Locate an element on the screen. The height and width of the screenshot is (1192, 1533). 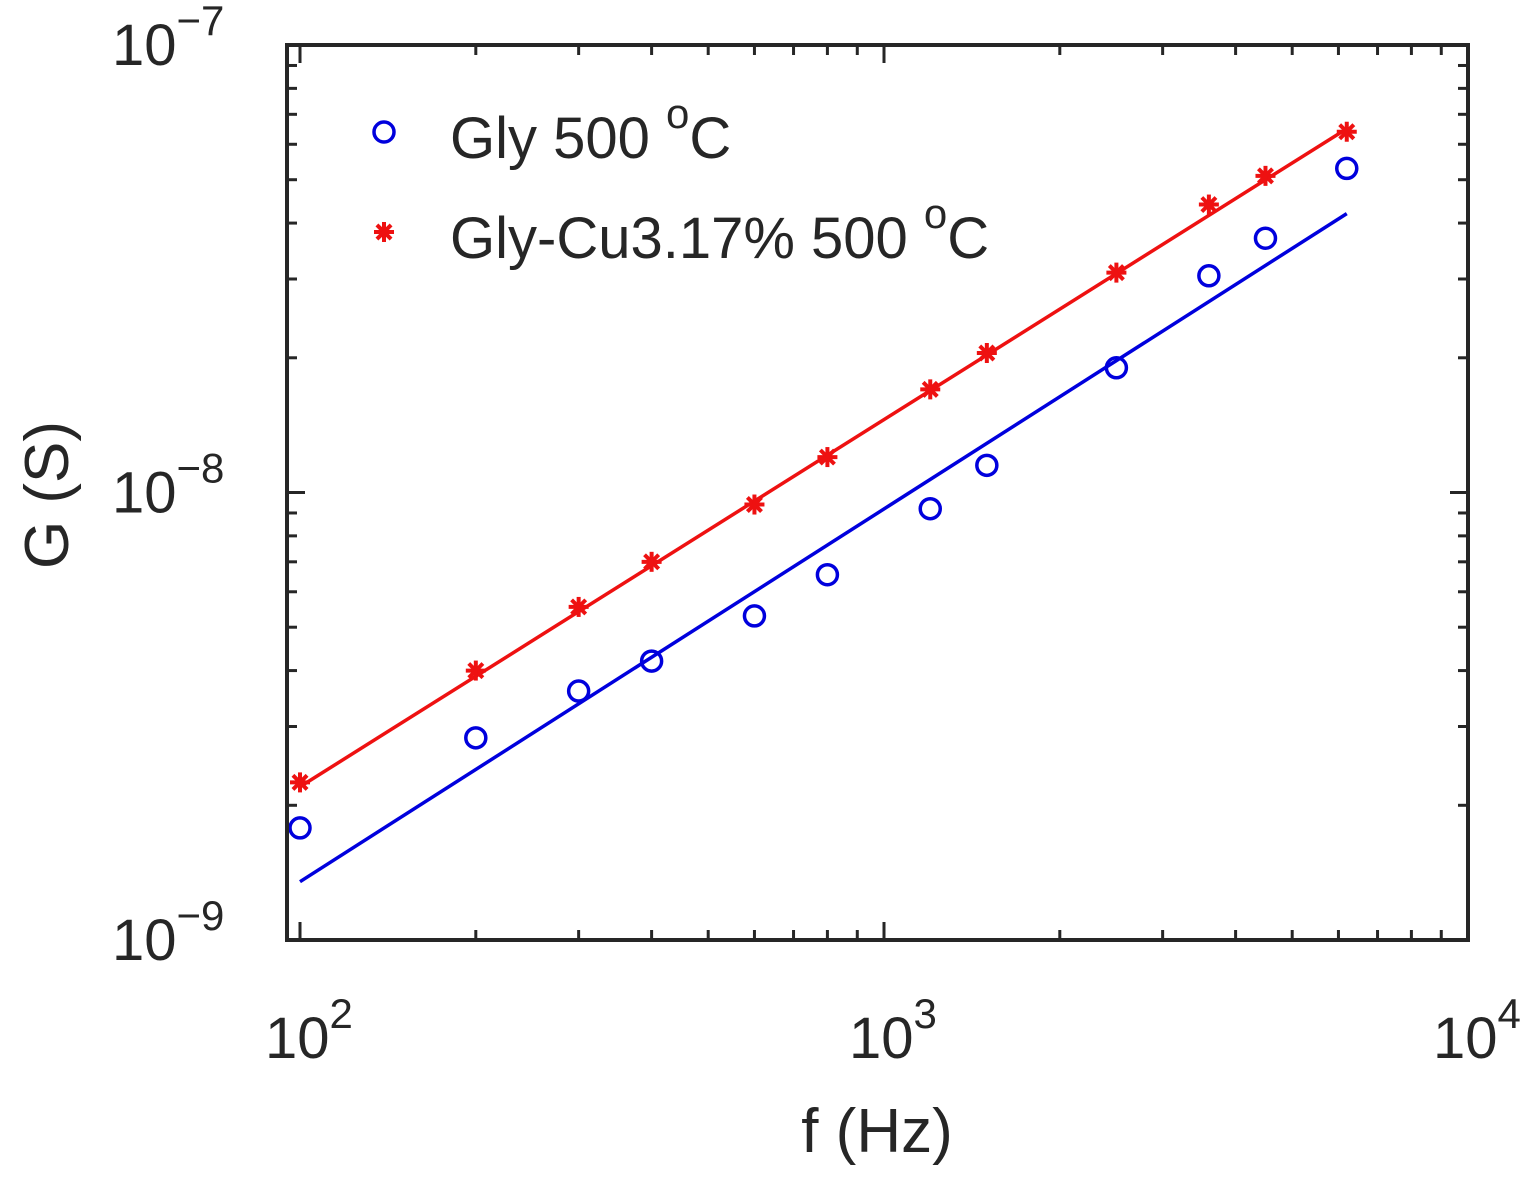
legend: Gly 500 oC Gly-Cu3.17% 500 oC is located at coordinates (680, 180).